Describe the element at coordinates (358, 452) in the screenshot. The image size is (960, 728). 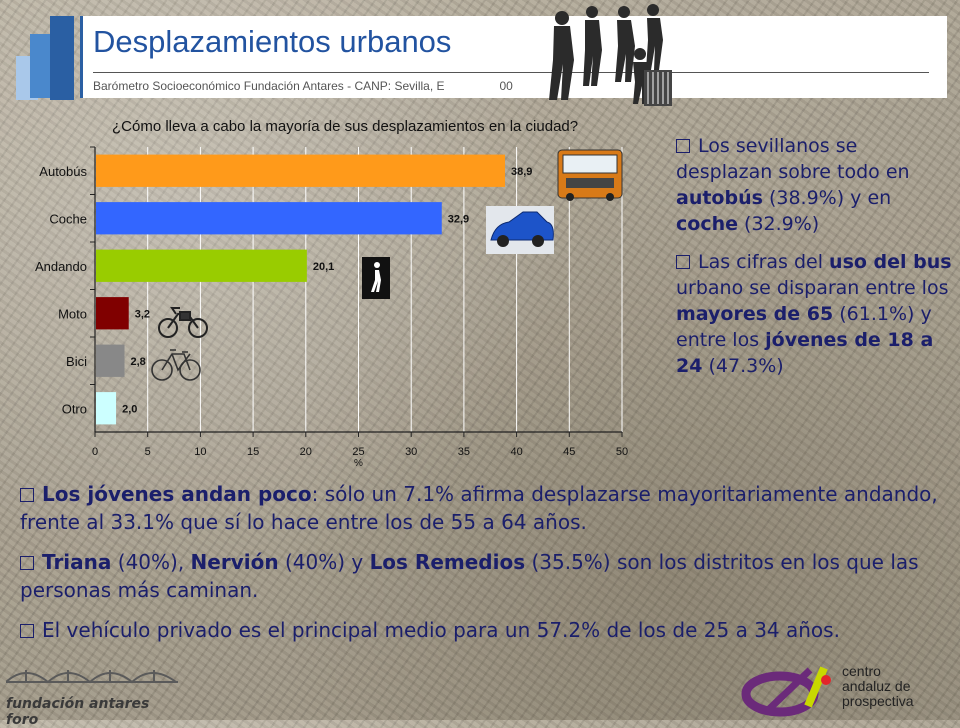
I see `x-tick-label: 25` at that location.